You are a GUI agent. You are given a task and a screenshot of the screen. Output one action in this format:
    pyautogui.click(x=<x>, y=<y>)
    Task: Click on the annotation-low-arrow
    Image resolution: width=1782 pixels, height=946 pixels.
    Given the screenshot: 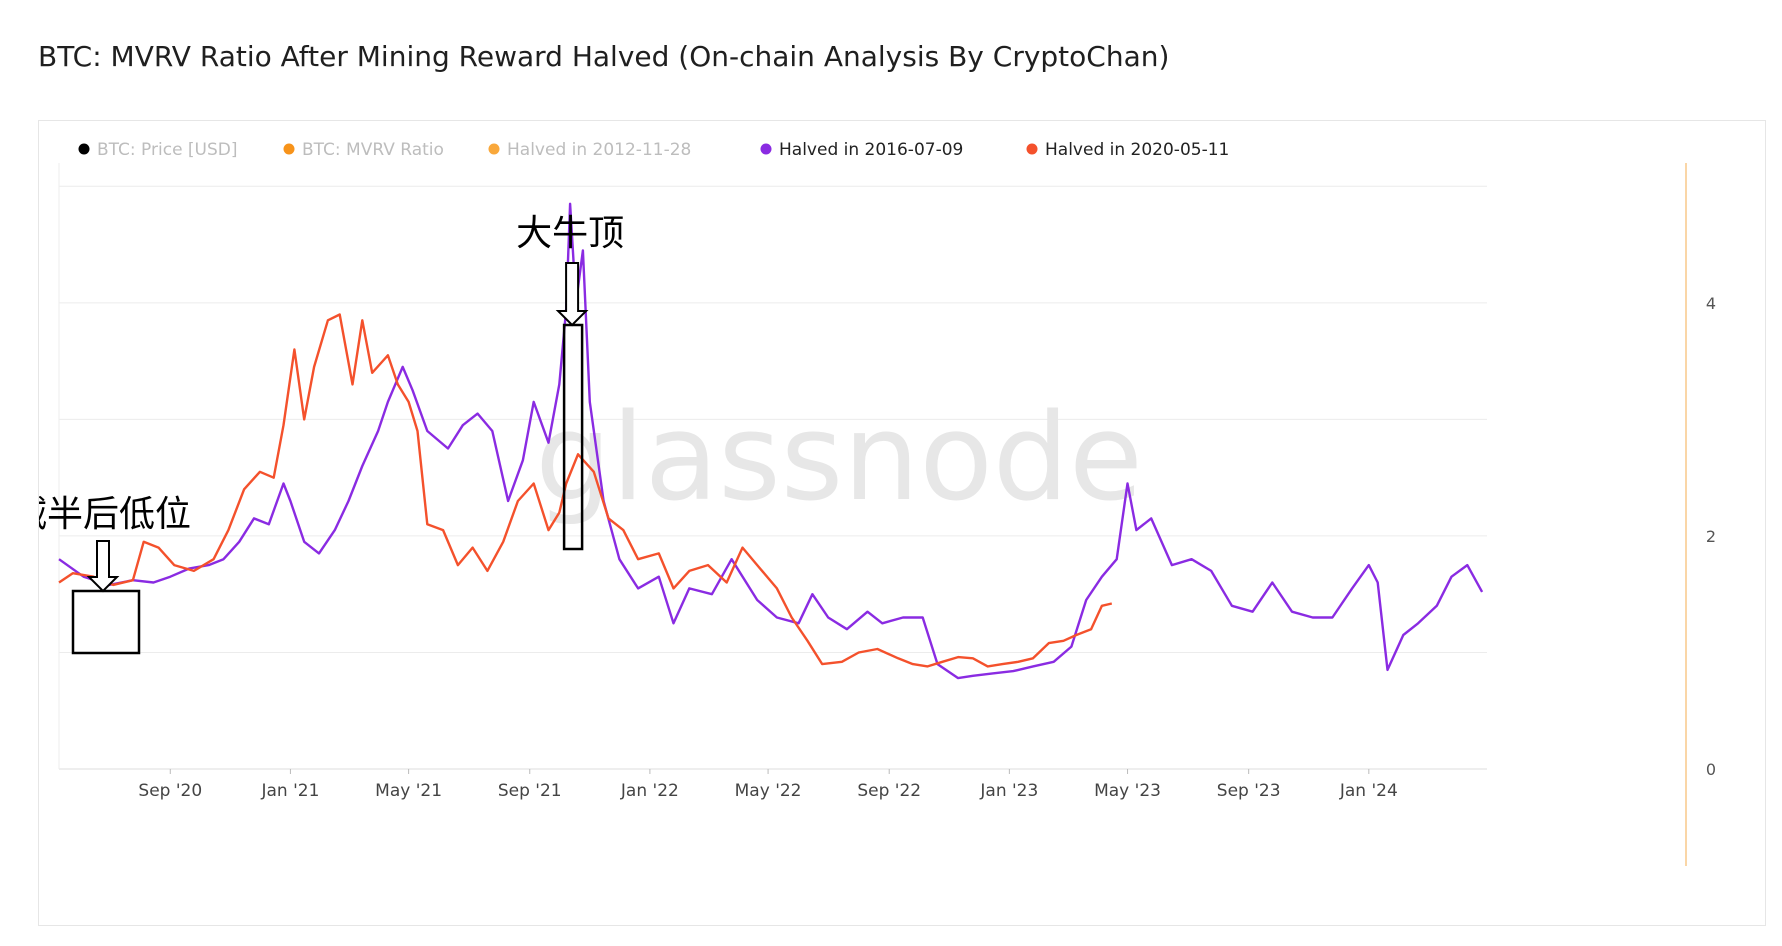 What is the action you would take?
    pyautogui.click(x=103, y=566)
    